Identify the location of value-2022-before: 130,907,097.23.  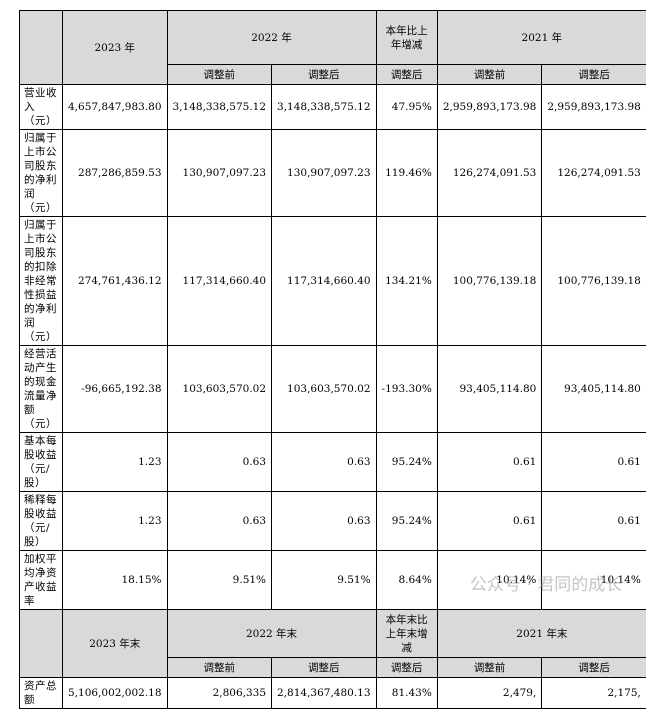
(219, 173).